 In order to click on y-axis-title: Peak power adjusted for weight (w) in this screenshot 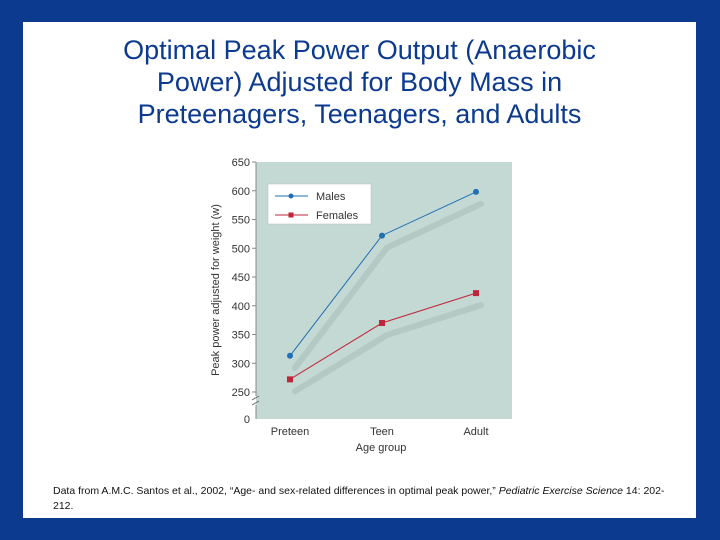, I will do `click(216, 290)`.